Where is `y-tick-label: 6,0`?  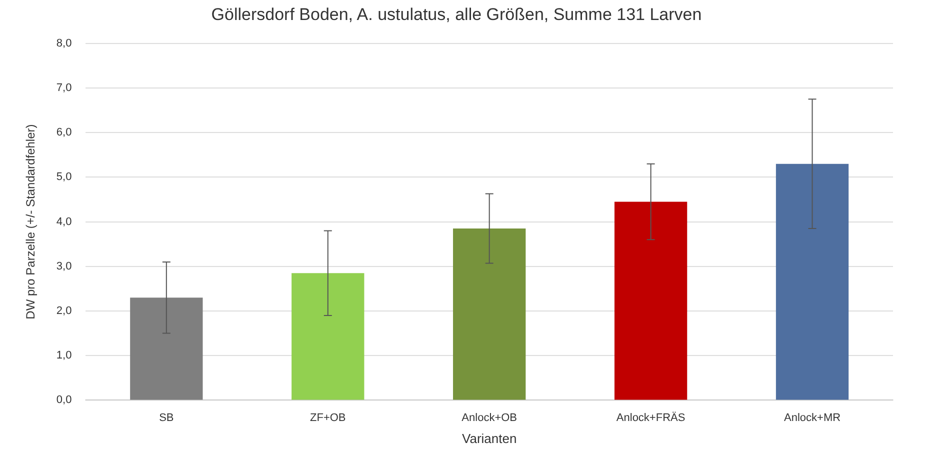 y-tick-label: 6,0 is located at coordinates (64, 132).